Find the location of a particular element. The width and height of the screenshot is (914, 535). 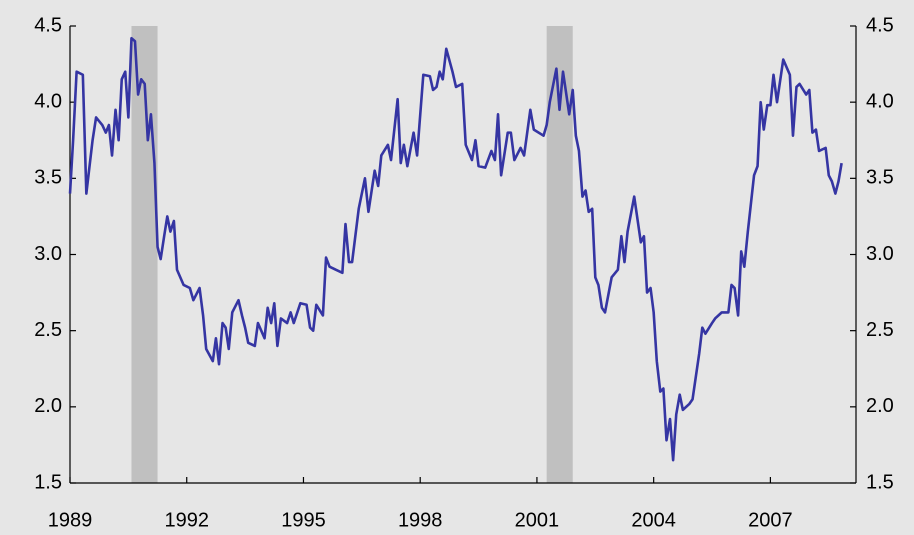

y2-tick-label: 2.0 is located at coordinates (880, 406).